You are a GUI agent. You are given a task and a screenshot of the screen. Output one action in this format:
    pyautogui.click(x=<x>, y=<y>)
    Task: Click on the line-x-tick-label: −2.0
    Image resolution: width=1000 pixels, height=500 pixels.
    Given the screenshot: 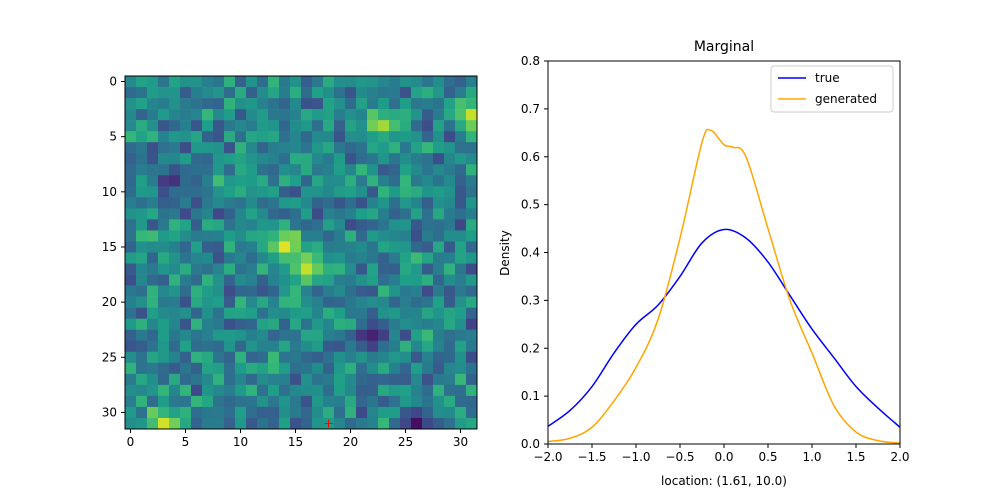 What is the action you would take?
    pyautogui.click(x=547, y=457)
    